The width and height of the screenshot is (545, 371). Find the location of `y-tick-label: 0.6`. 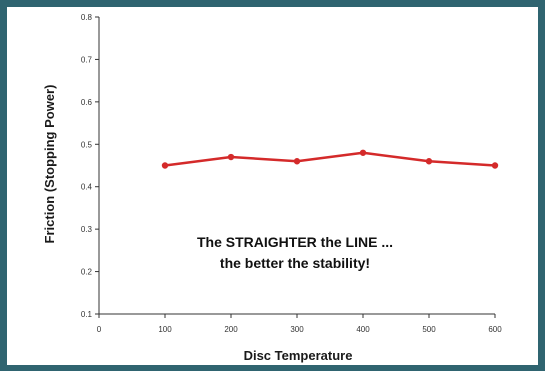

y-tick-label: 0.6 is located at coordinates (87, 102).